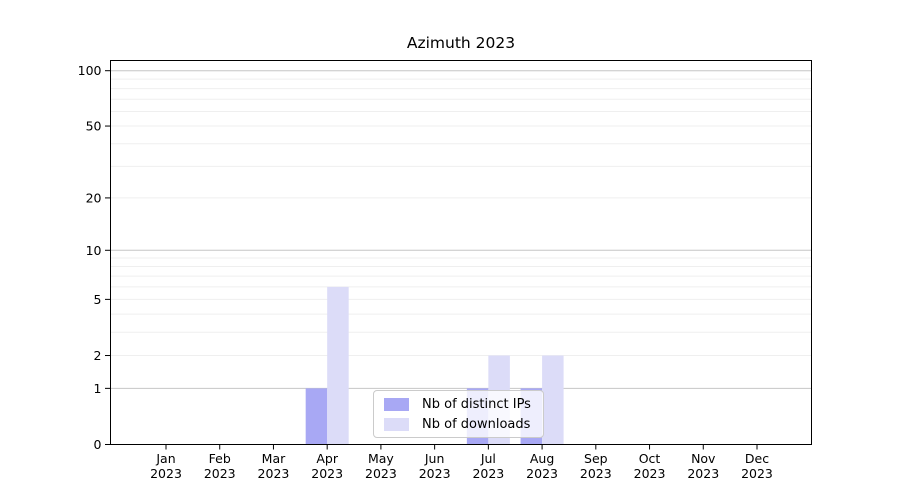 The image size is (900, 500). Describe the element at coordinates (94, 197) in the screenshot. I see `y-tick-label: 20` at that location.